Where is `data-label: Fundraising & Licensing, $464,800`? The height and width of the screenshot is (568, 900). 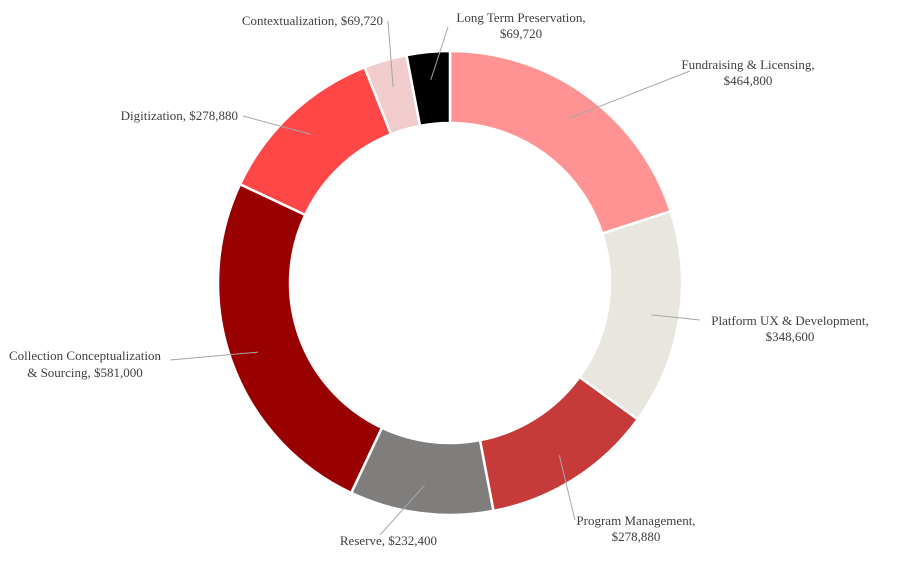
data-label: Fundraising & Licensing, $464,800 is located at coordinates (747, 72).